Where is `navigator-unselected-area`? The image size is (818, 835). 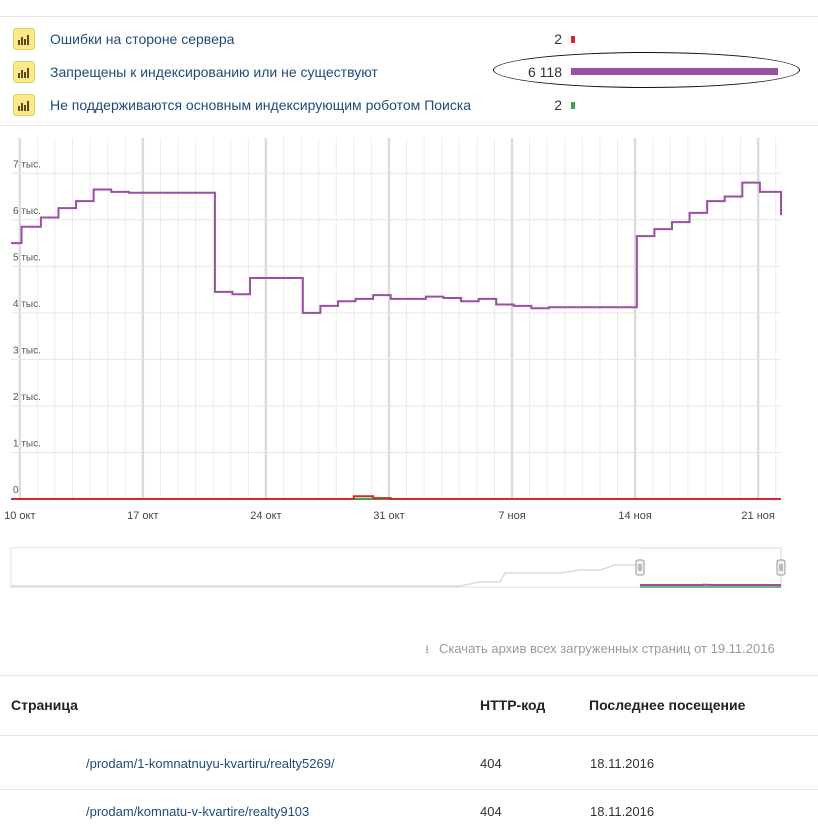
navigator-unselected-area is located at coordinates (325, 567).